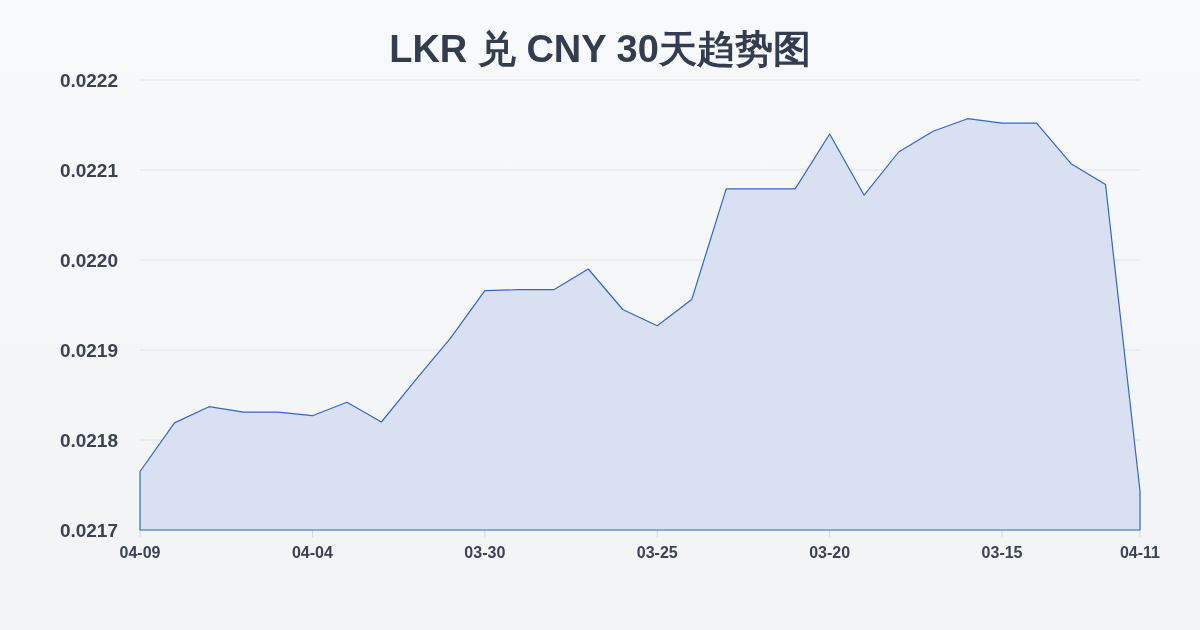 This screenshot has width=1200, height=630. Describe the element at coordinates (89, 170) in the screenshot. I see `y-tick-label: 0.0221` at that location.